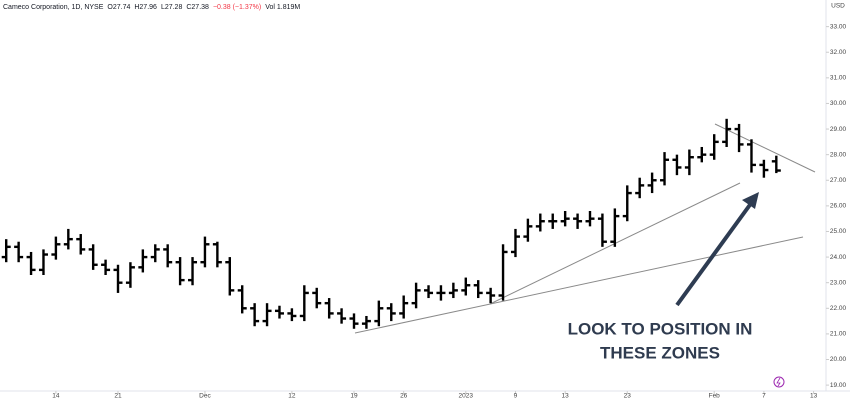 This screenshot has height=401, width=850. I want to click on x-tick-label: 14, so click(56, 396).